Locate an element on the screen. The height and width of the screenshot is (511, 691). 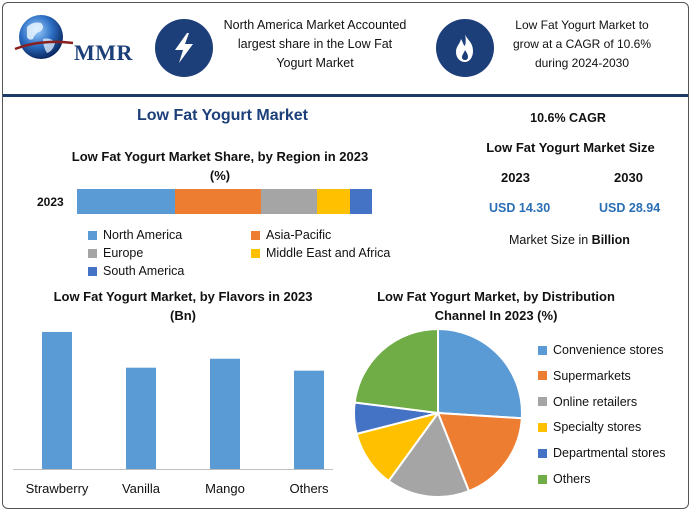
pie-slice-others is located at coordinates (396, 371).